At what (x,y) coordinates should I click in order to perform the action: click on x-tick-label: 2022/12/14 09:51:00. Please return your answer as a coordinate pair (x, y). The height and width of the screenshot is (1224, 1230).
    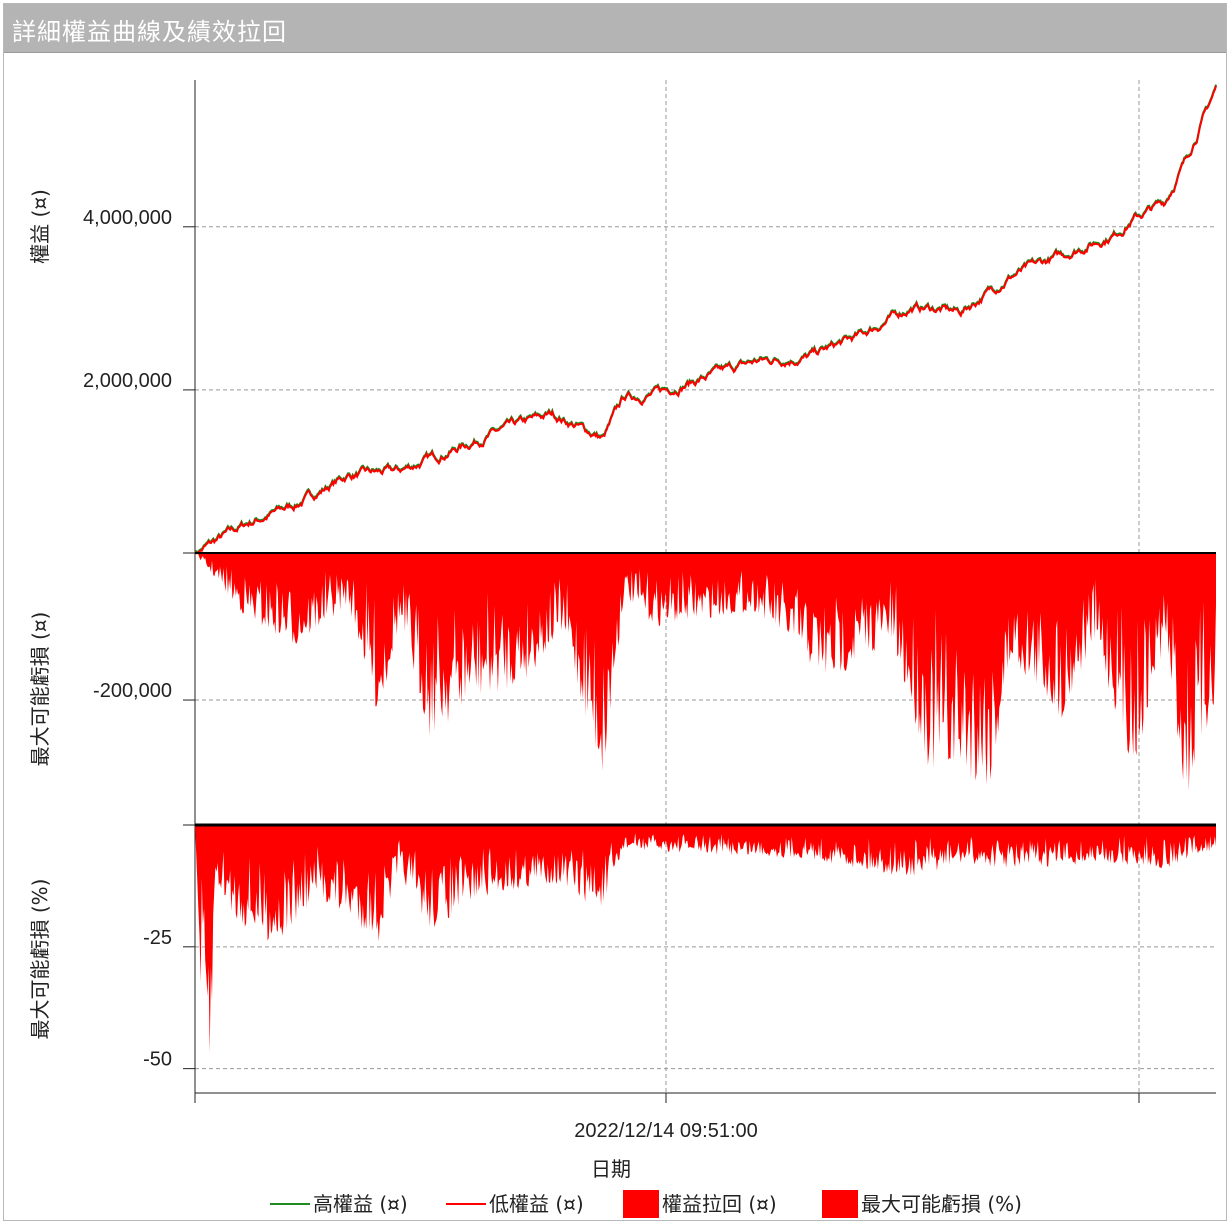
    Looking at the image, I should click on (666, 1131).